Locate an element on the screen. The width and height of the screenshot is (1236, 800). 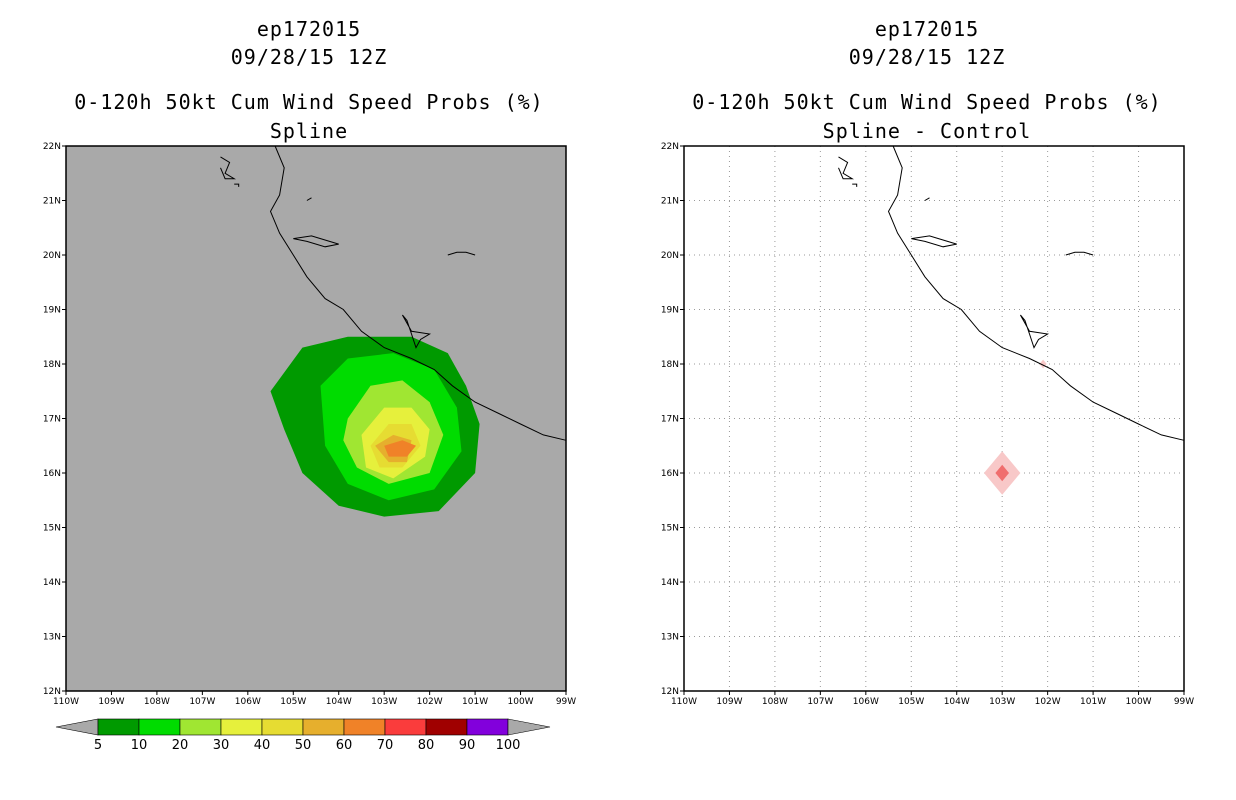
colorbar-label: 20 is located at coordinates (180, 745).